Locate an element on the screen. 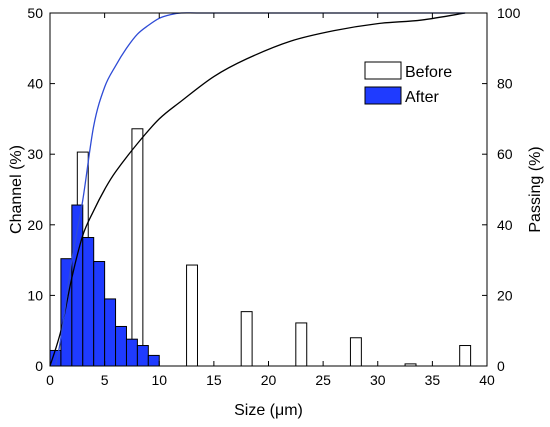 The height and width of the screenshot is (427, 550). x-tick-label: 25 is located at coordinates (323, 380).